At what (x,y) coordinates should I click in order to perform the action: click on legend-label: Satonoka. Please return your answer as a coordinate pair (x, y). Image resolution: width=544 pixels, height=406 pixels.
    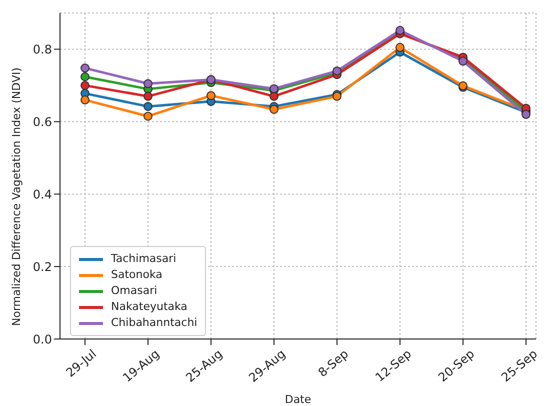
    Looking at the image, I should click on (137, 275).